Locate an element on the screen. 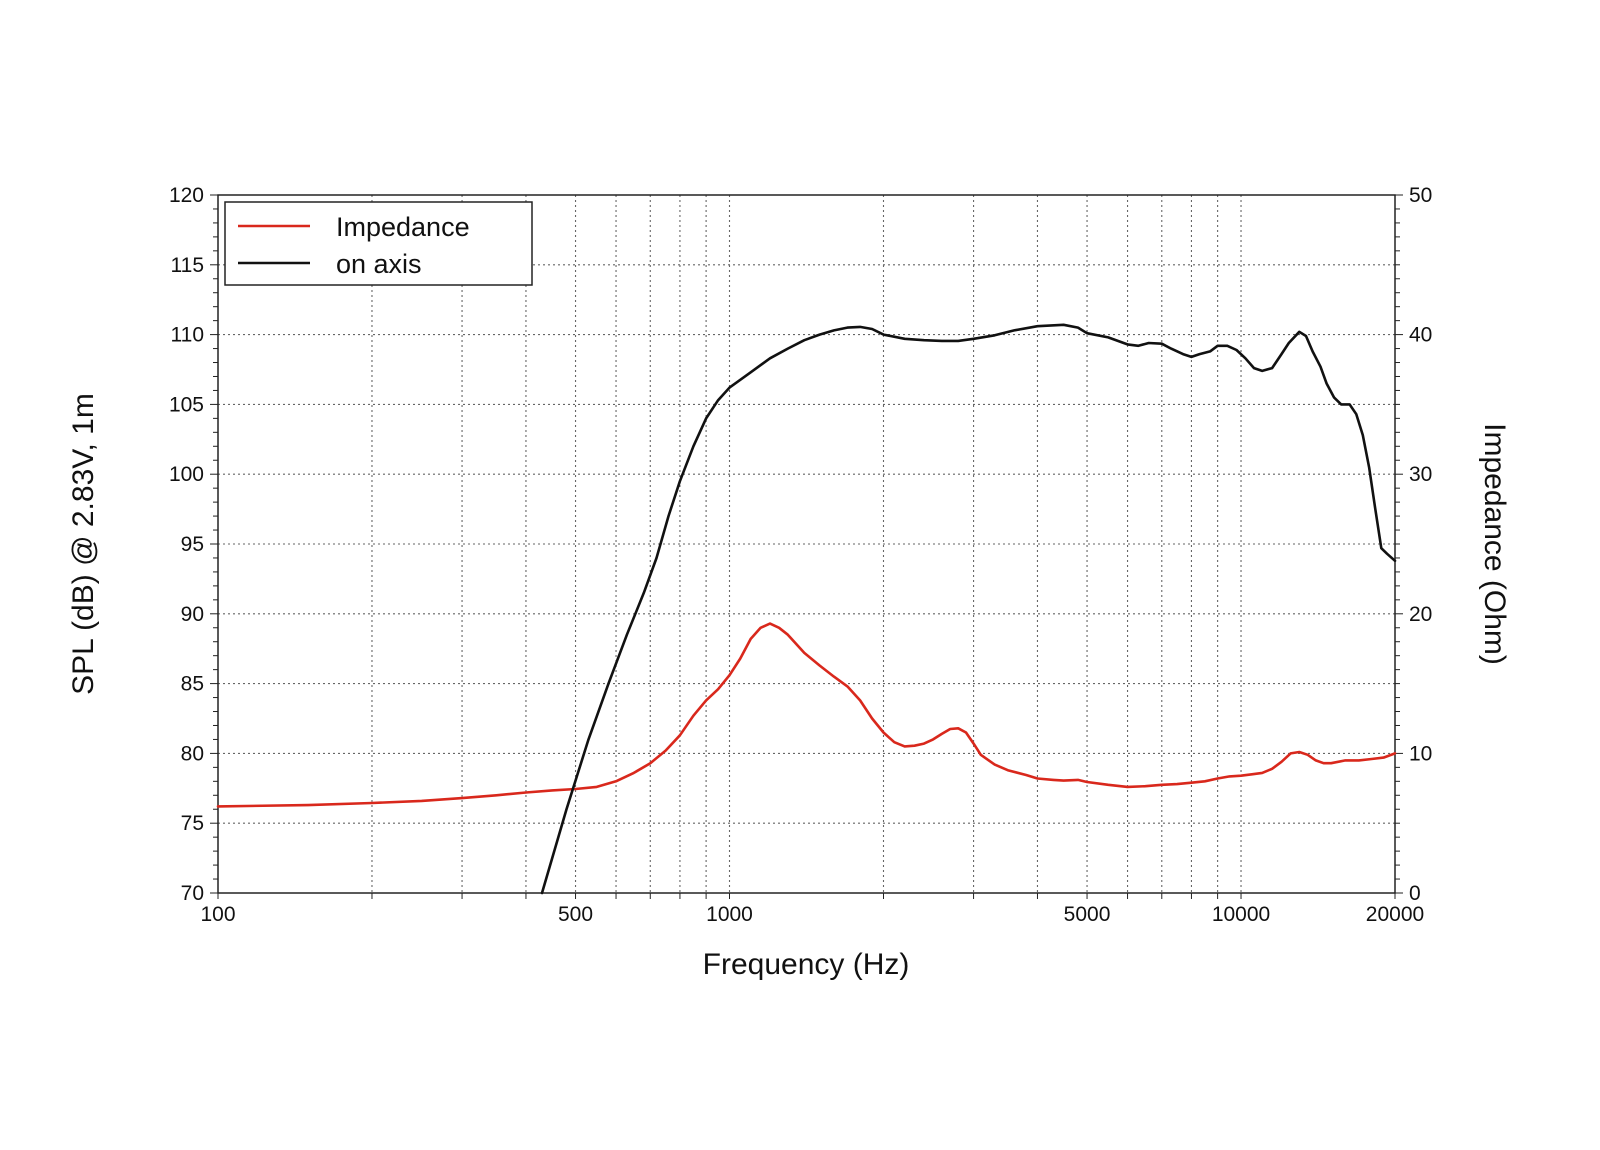 The image size is (1600, 1150). legend-label-impedance: Impedance is located at coordinates (403, 227).